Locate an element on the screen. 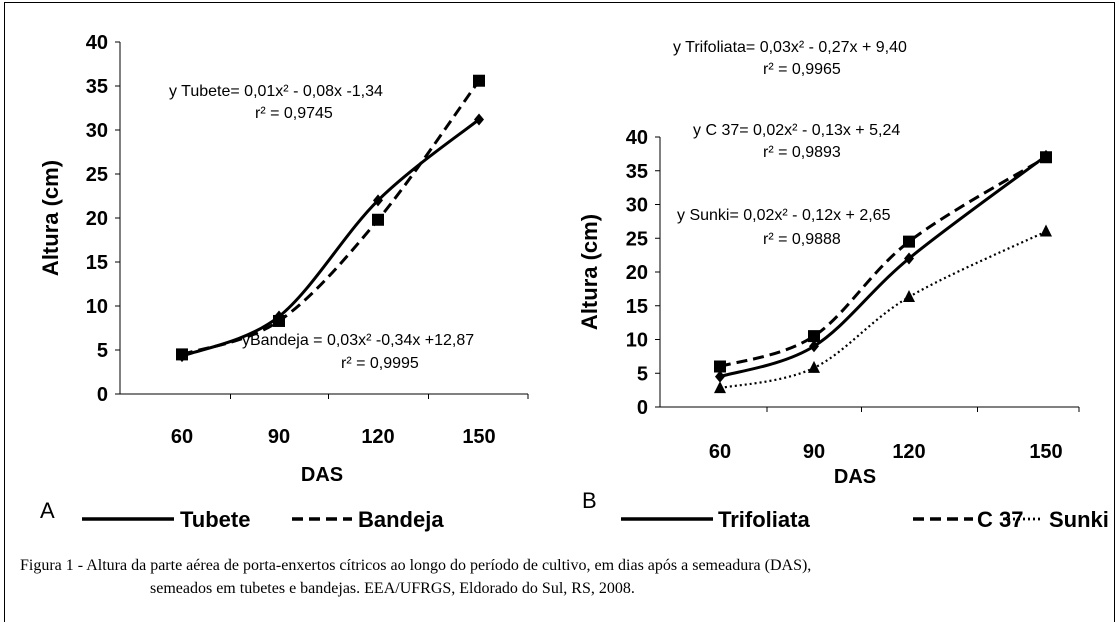  panel-label: B is located at coordinates (589, 500).